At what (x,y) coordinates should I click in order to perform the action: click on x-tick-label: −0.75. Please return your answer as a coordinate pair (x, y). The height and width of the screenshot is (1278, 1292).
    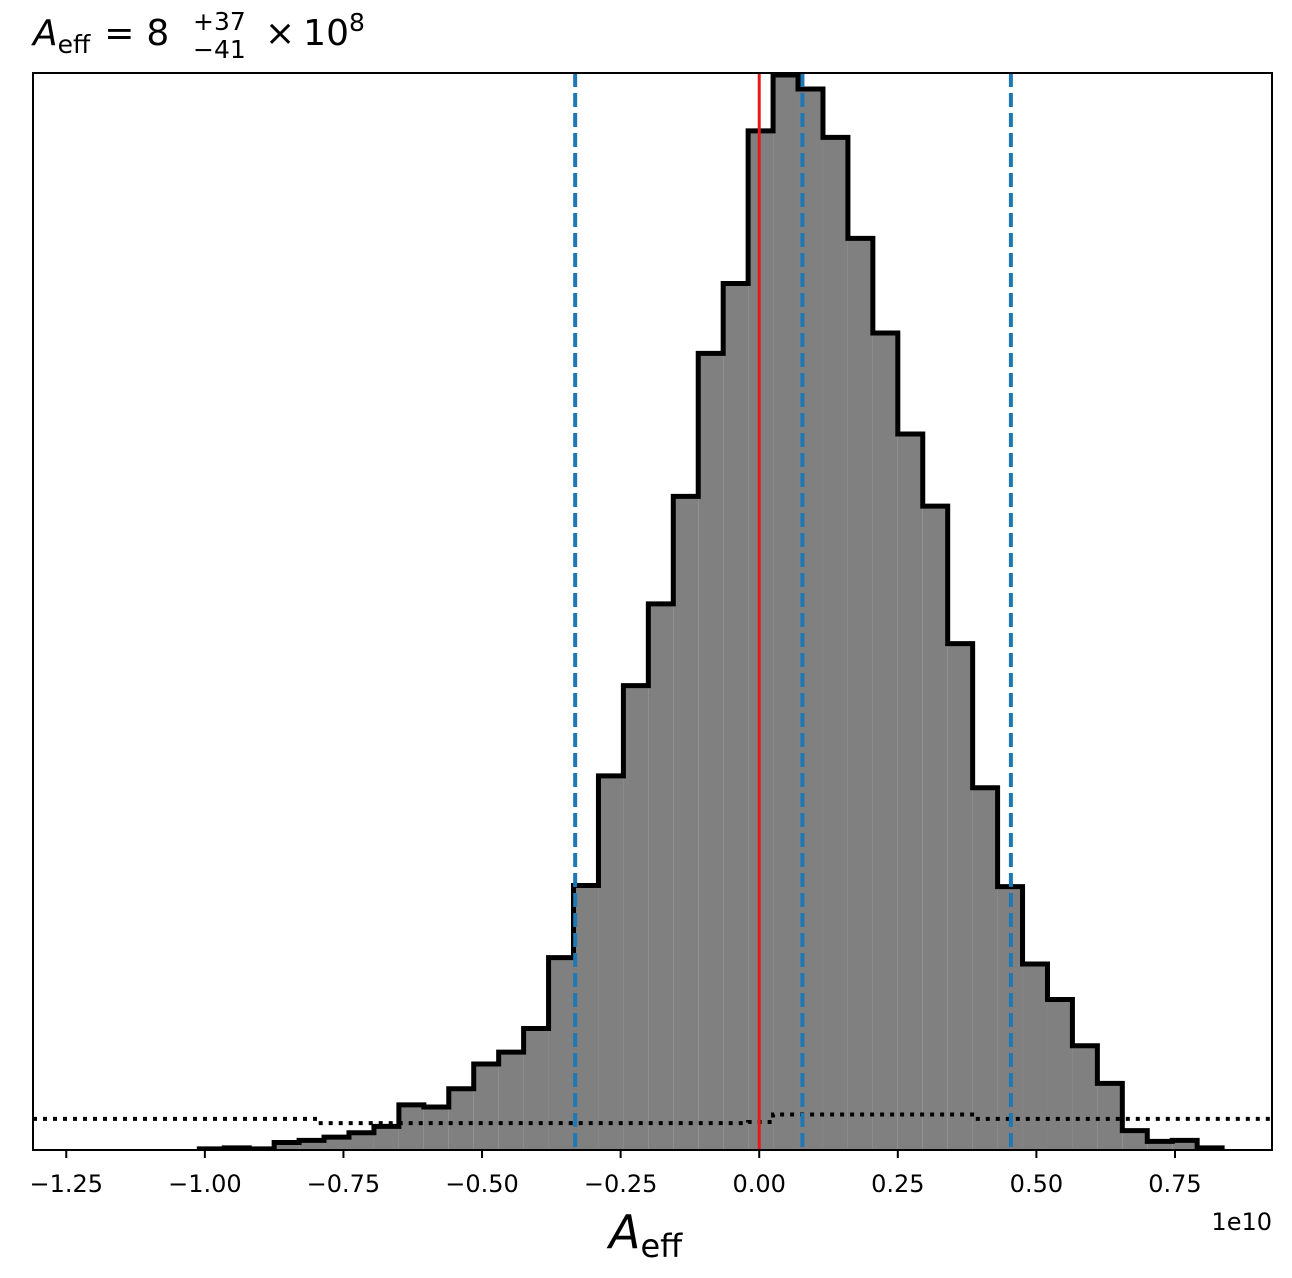
    Looking at the image, I should click on (344, 1184).